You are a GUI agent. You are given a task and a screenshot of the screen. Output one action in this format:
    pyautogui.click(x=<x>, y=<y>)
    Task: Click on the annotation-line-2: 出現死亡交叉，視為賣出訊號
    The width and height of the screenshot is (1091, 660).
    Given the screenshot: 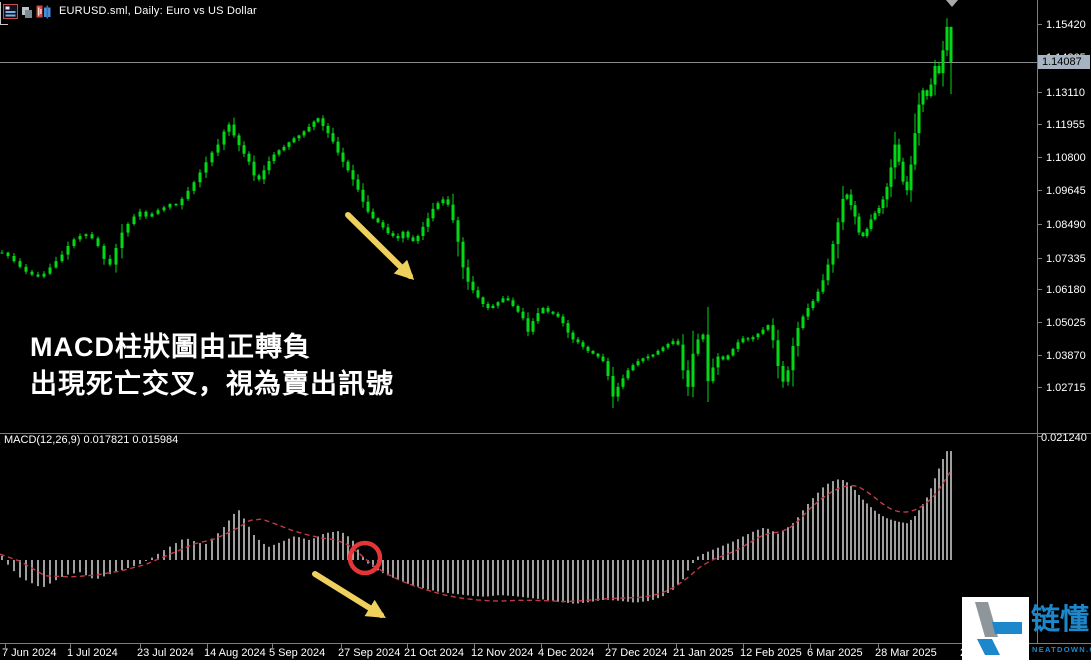 What is the action you would take?
    pyautogui.click(x=212, y=384)
    